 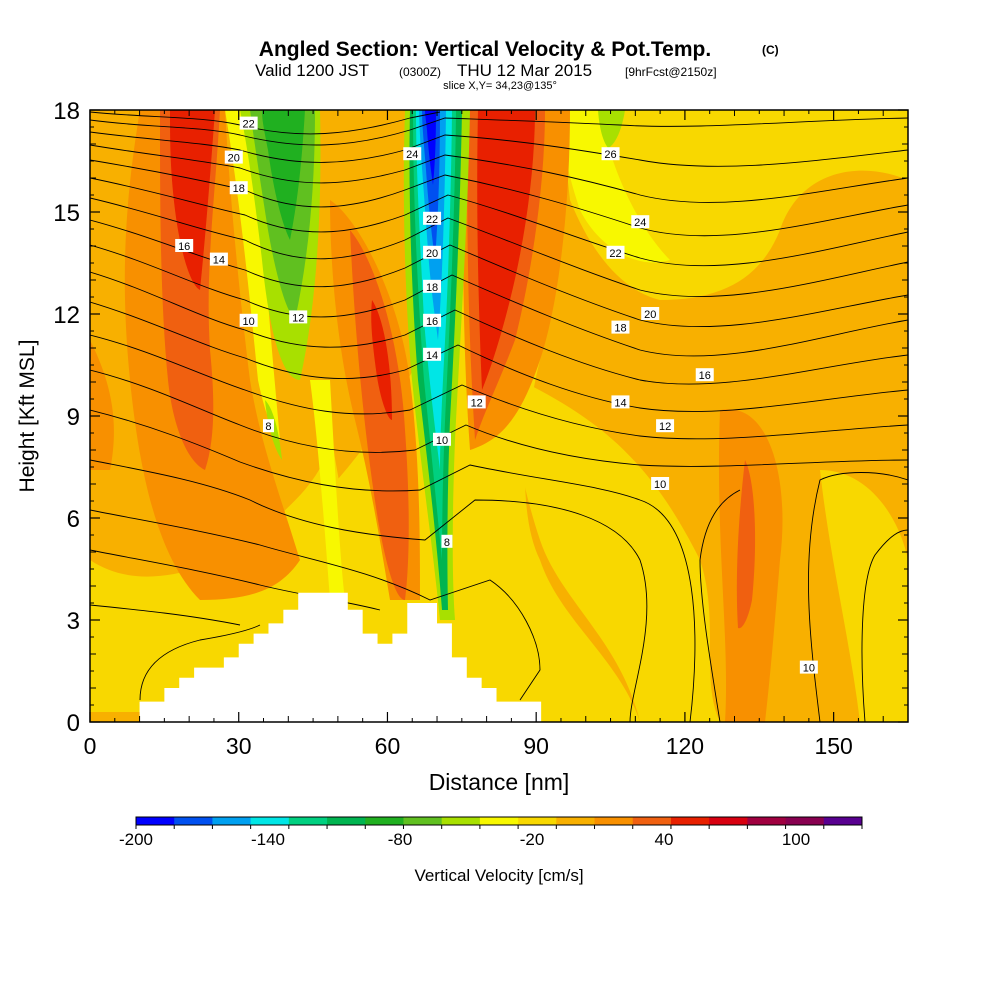 I want to click on colorbar-tick-label: -20, so click(x=532, y=839).